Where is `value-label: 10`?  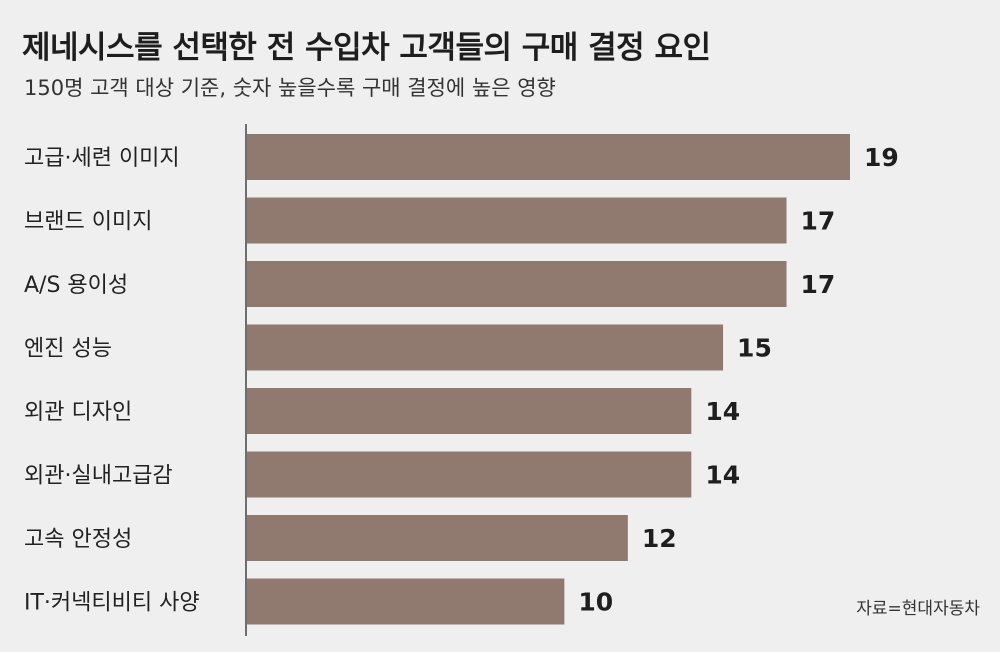 value-label: 10 is located at coordinates (595, 602).